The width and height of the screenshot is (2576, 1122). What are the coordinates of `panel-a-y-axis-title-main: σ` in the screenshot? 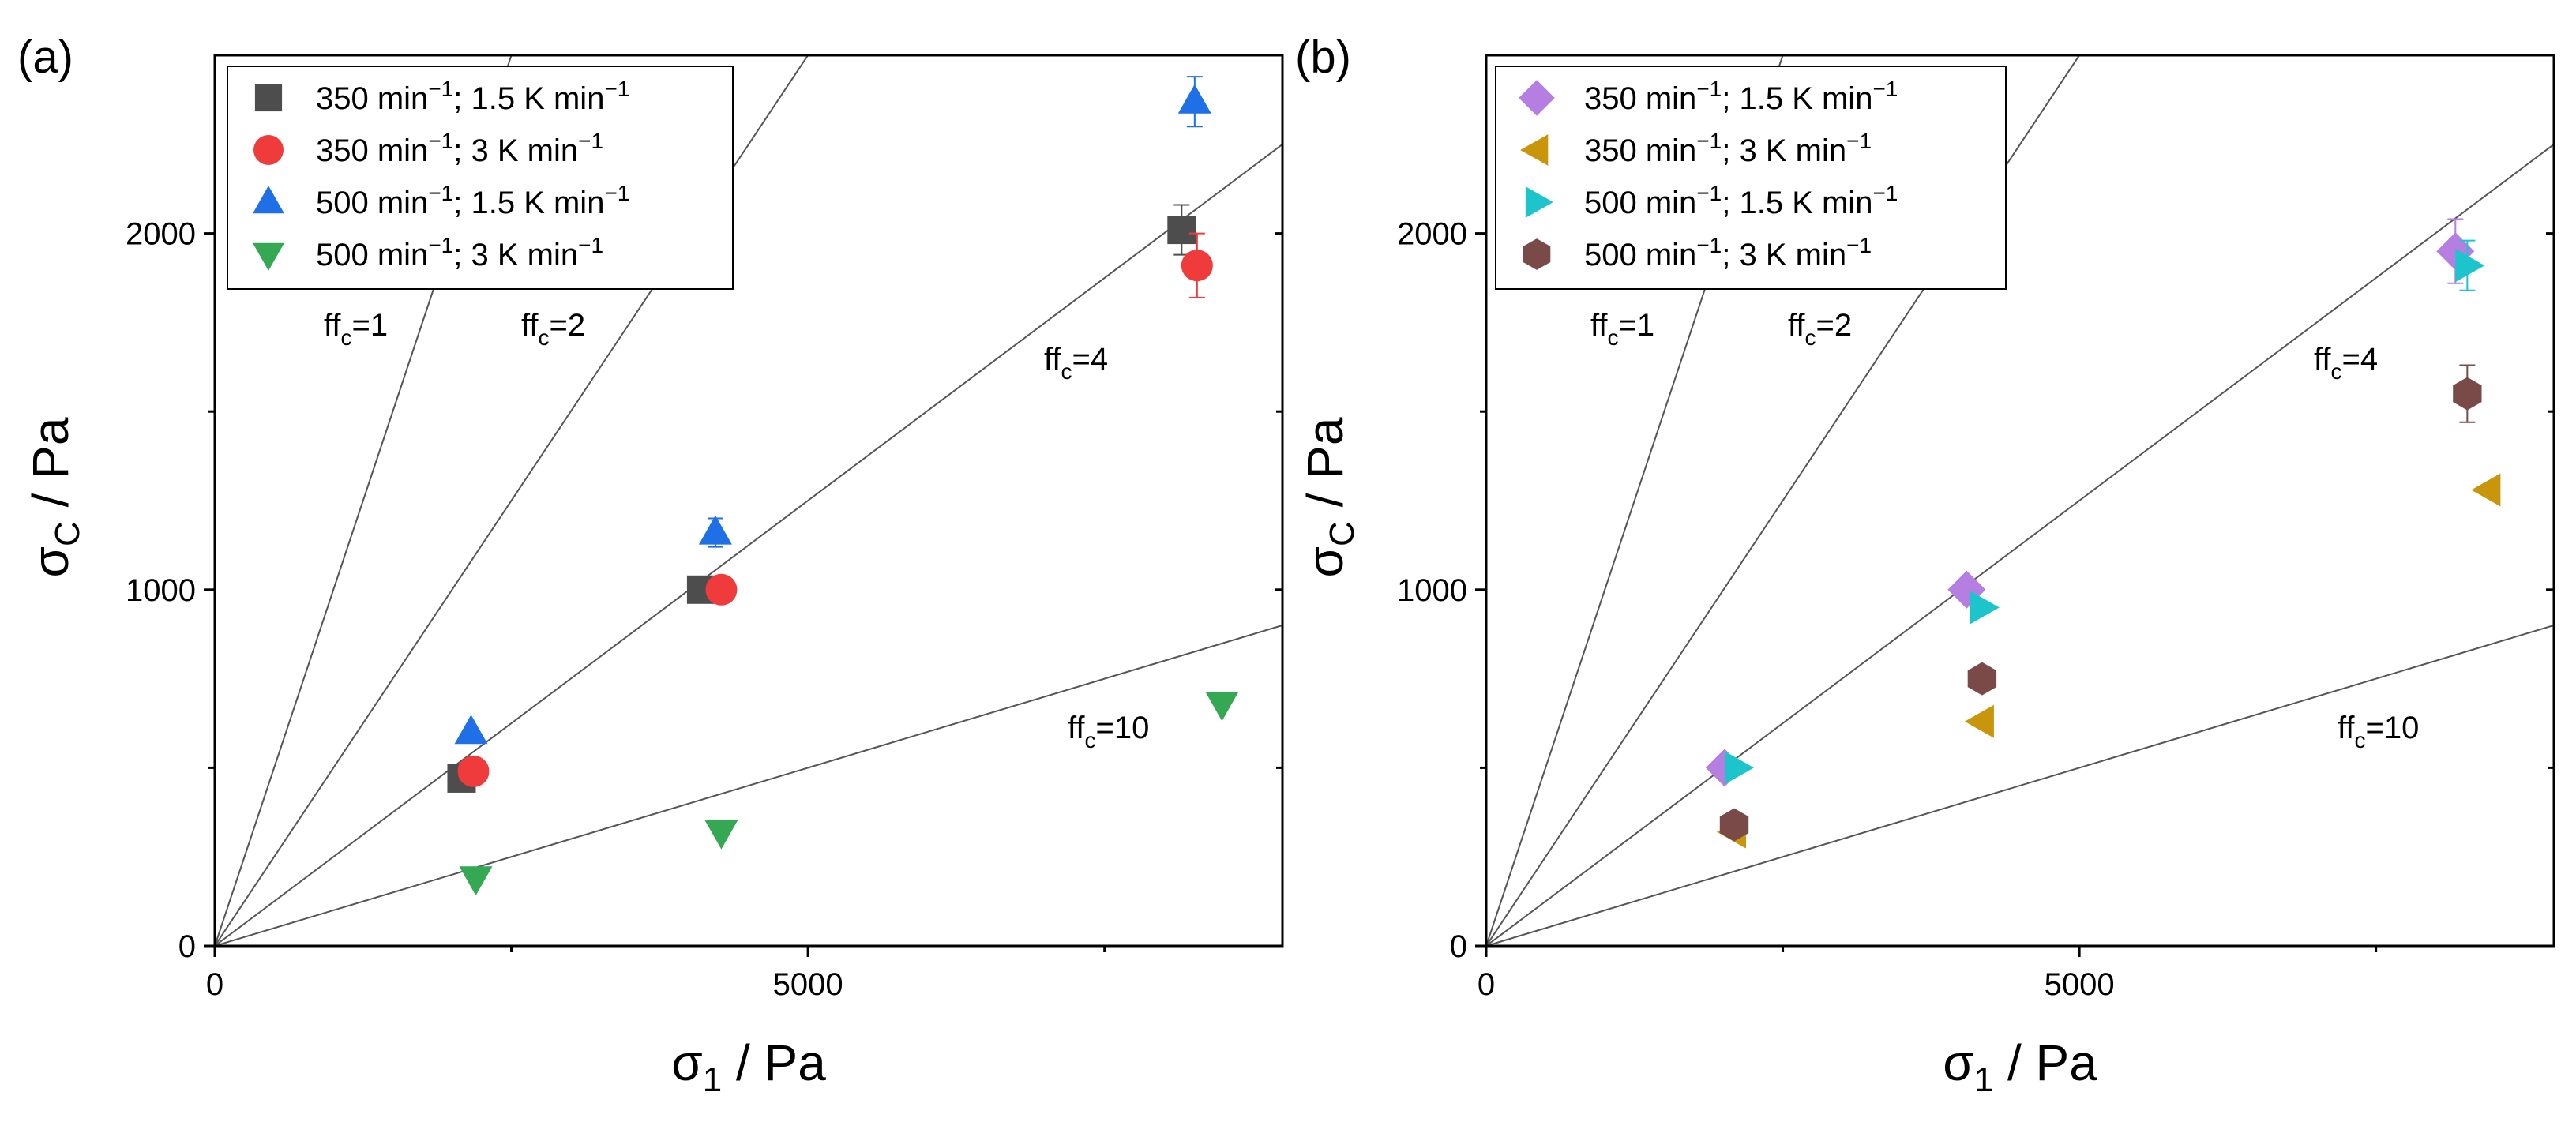 It's located at (50, 562).